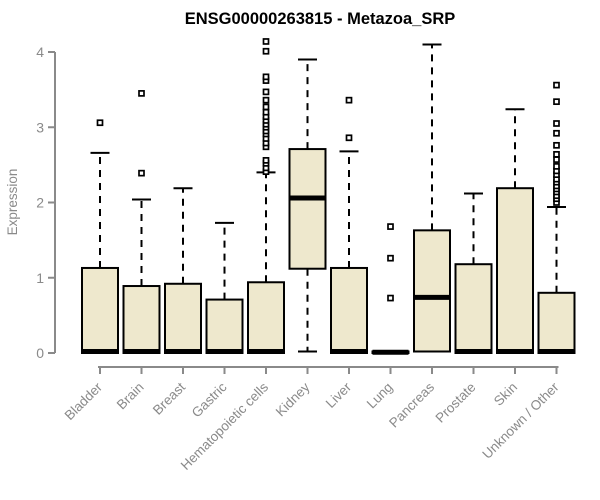 Image resolution: width=600 pixels, height=500 pixels. What do you see at coordinates (84, 401) in the screenshot?
I see `x-tick-label: Bladder` at bounding box center [84, 401].